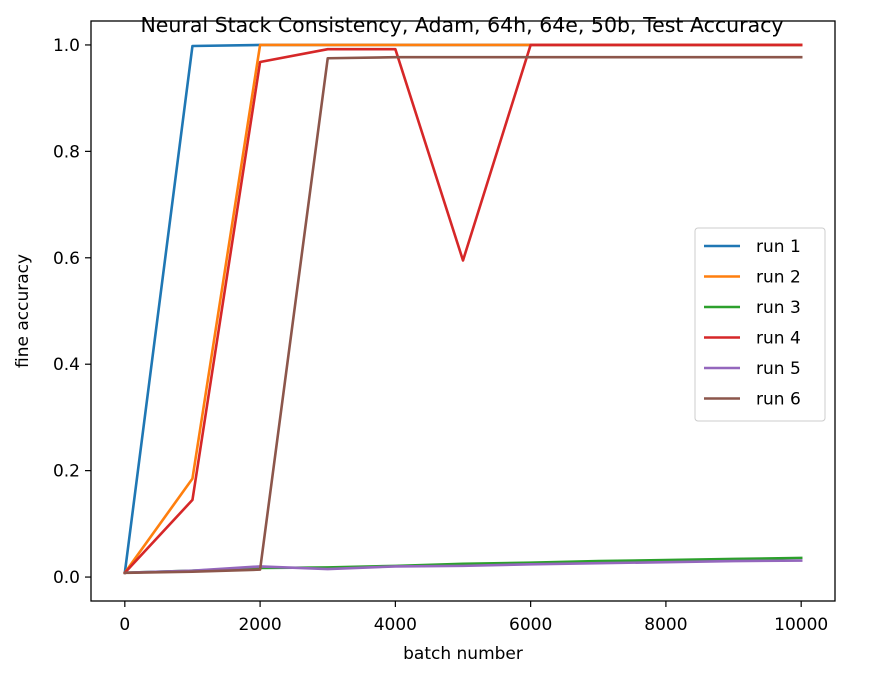 This screenshot has height=680, width=873. What do you see at coordinates (463, 654) in the screenshot?
I see `x-axis-label: batch number` at bounding box center [463, 654].